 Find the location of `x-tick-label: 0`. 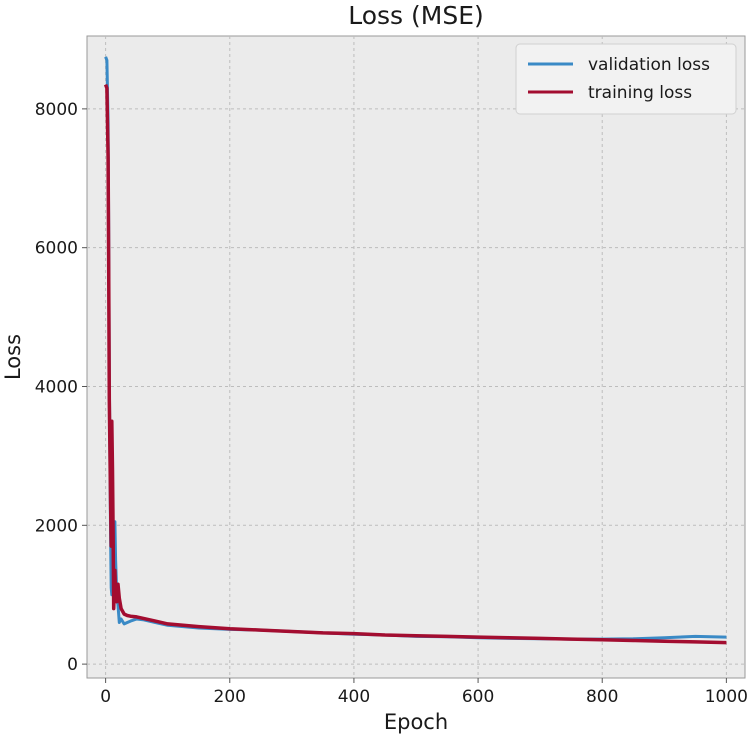

x-tick-label: 0 is located at coordinates (105, 697).